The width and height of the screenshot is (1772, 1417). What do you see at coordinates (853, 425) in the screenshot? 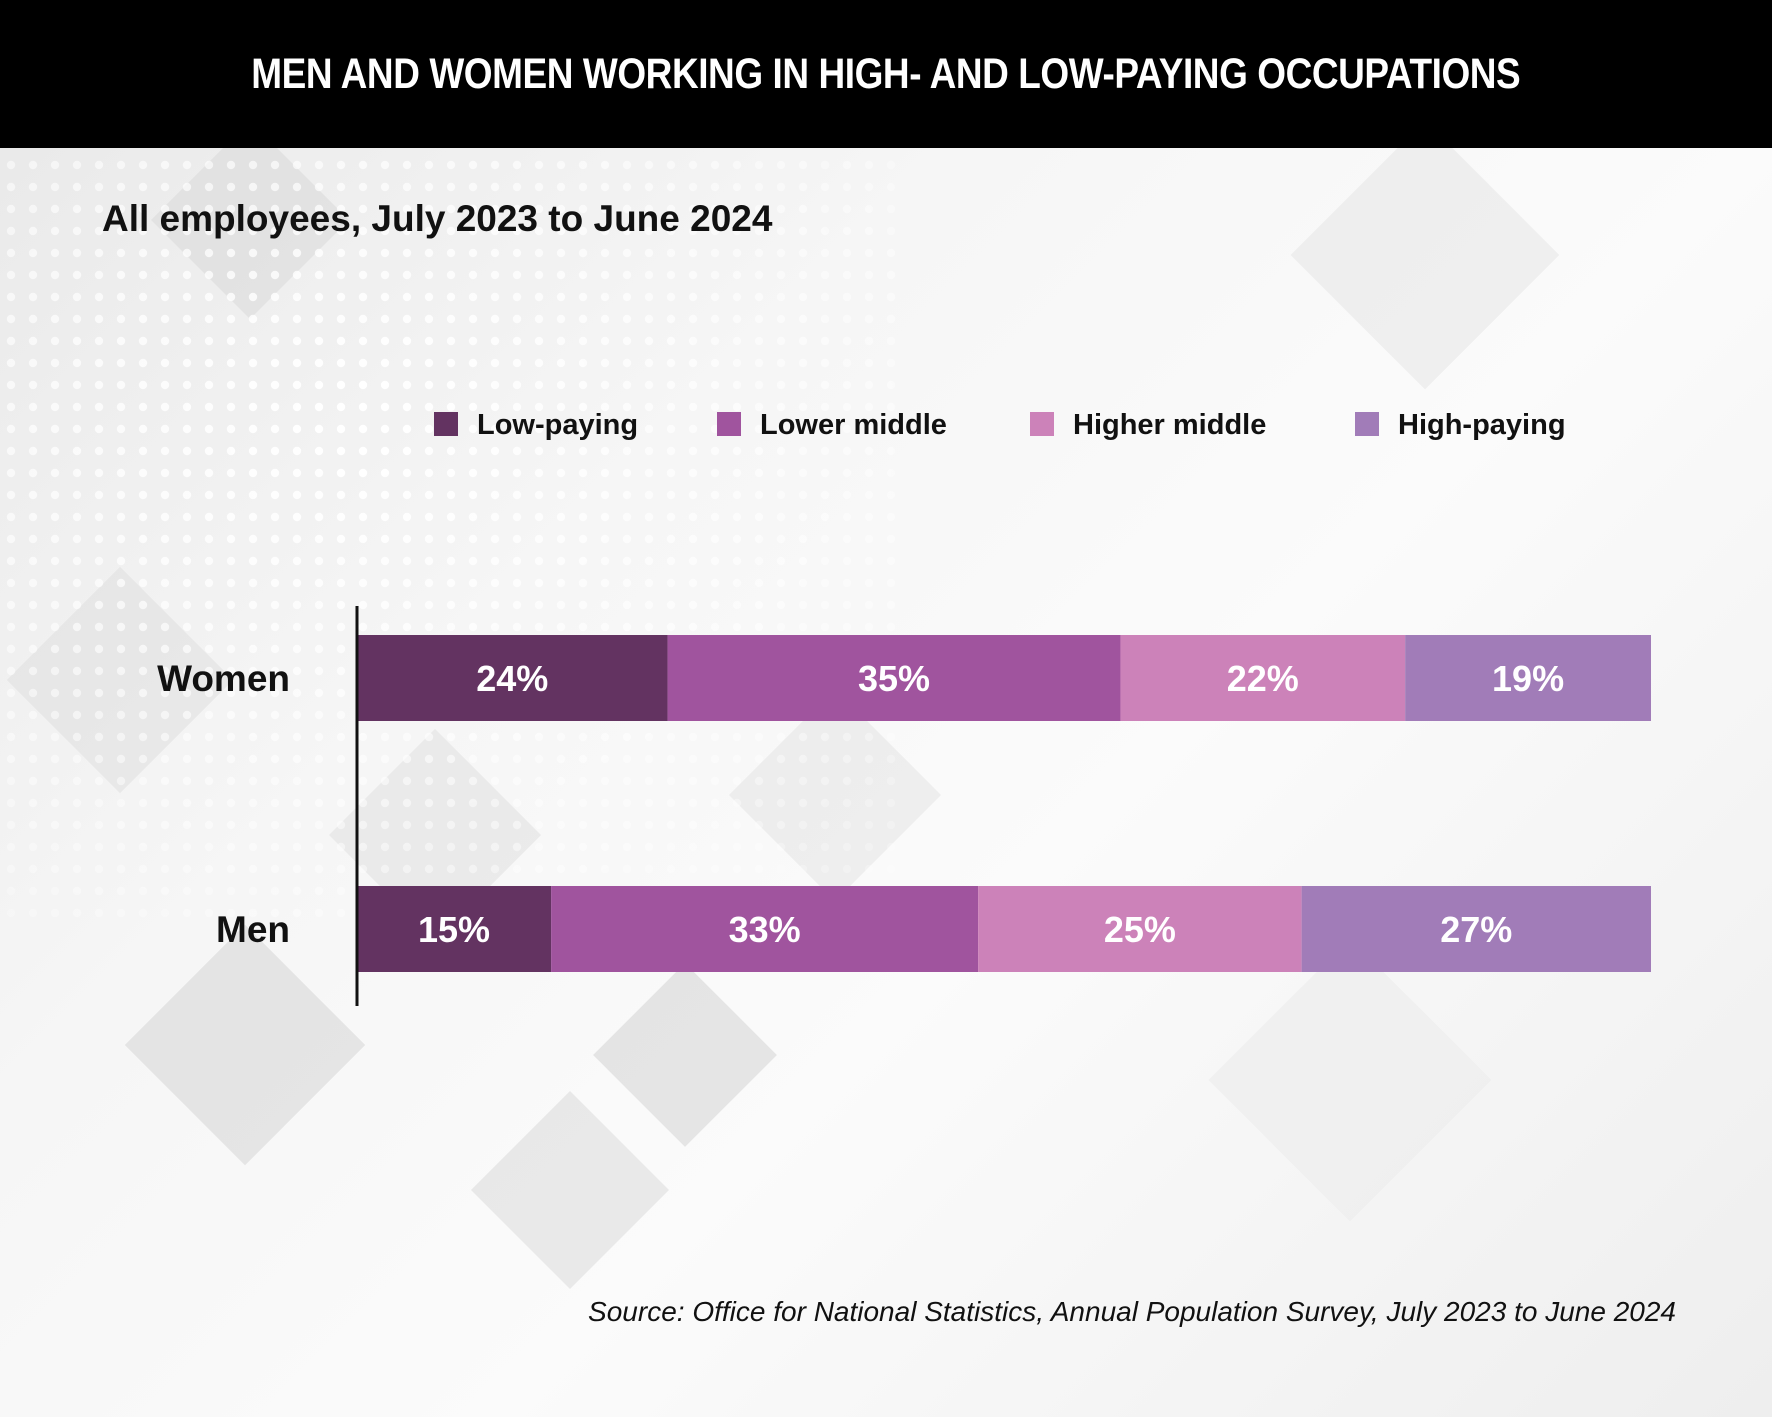
I see `legend-label-lower-middle: Lower middle` at bounding box center [853, 425].